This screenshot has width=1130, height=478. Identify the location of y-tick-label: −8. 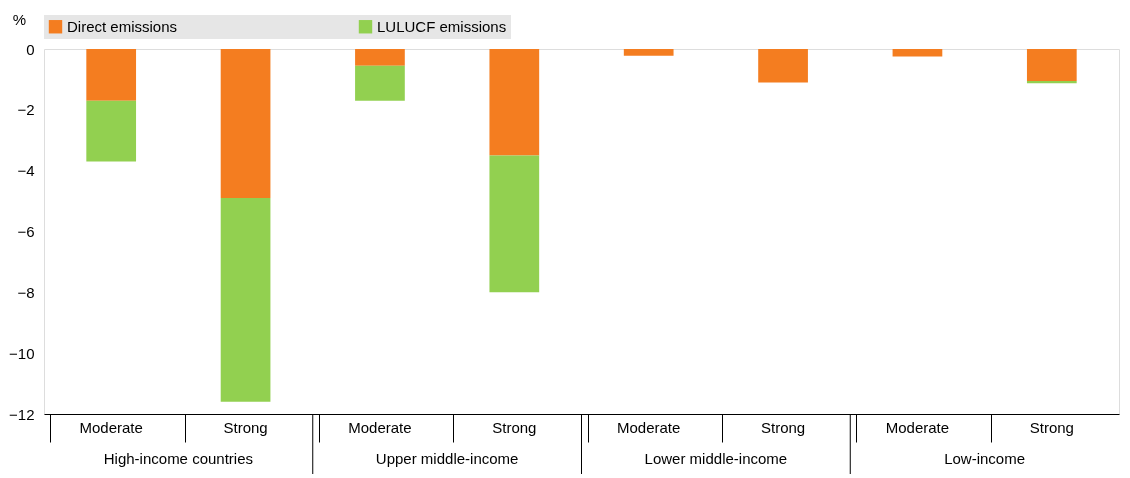
(26, 292).